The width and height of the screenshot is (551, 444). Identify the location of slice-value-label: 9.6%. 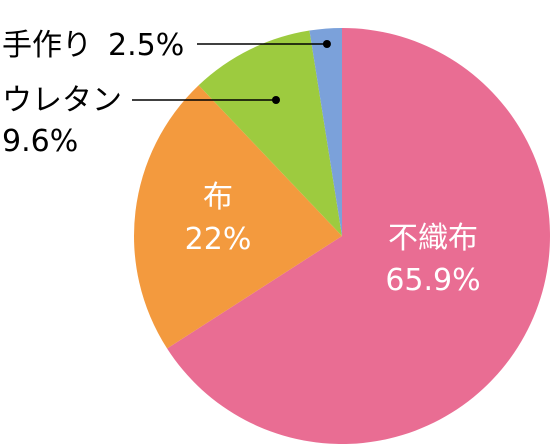
(40, 141).